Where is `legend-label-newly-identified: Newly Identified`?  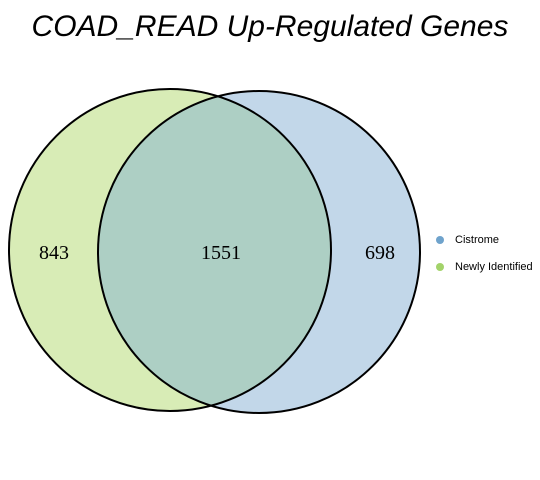 legend-label-newly-identified: Newly Identified is located at coordinates (494, 267).